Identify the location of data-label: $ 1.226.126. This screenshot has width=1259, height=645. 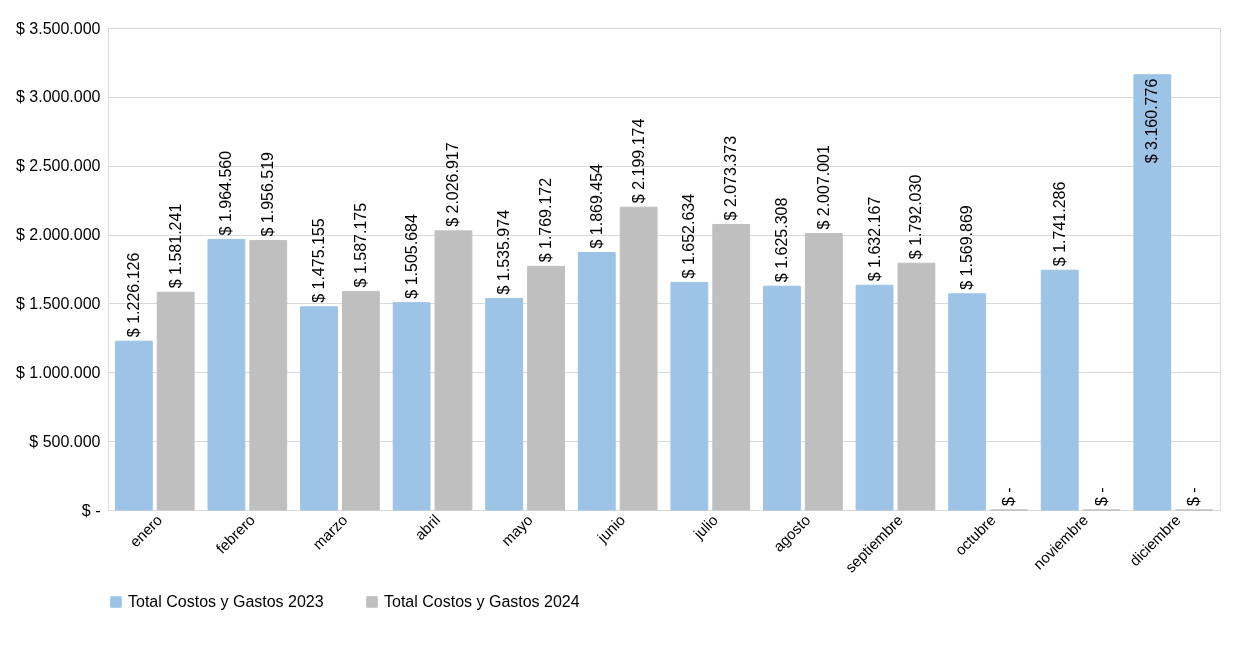
(133, 295).